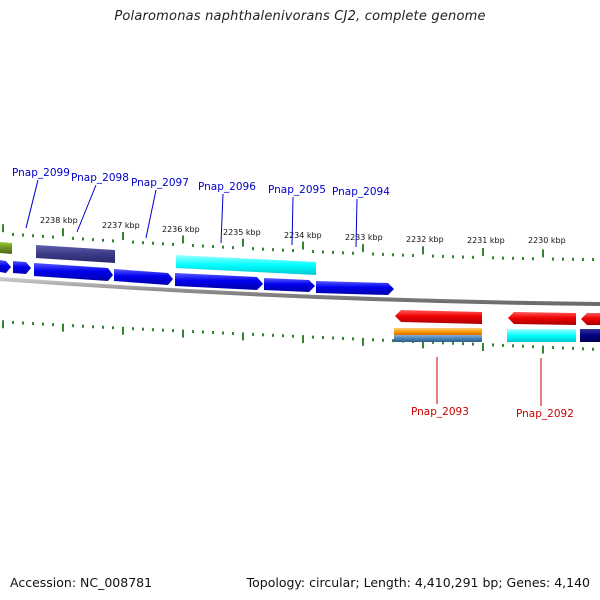 This screenshot has width=600, height=600. What do you see at coordinates (121, 225) in the screenshot?
I see `kbp-label: 2237 kbp` at bounding box center [121, 225].